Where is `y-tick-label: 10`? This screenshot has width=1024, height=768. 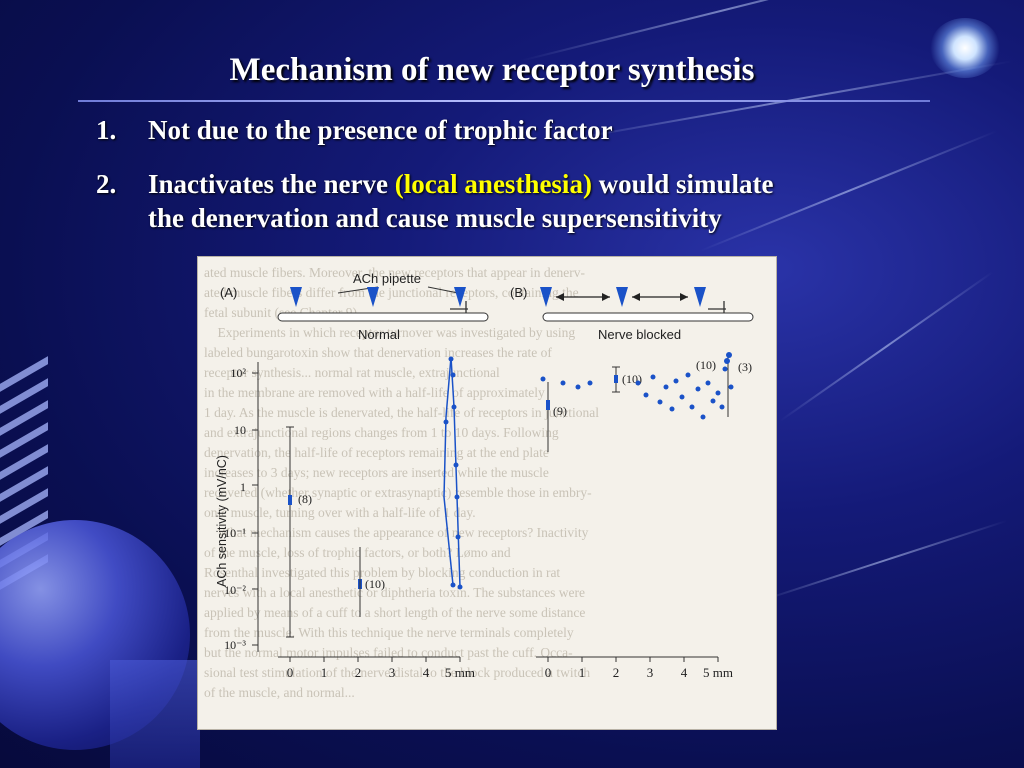 y-tick-label: 10 is located at coordinates (240, 430).